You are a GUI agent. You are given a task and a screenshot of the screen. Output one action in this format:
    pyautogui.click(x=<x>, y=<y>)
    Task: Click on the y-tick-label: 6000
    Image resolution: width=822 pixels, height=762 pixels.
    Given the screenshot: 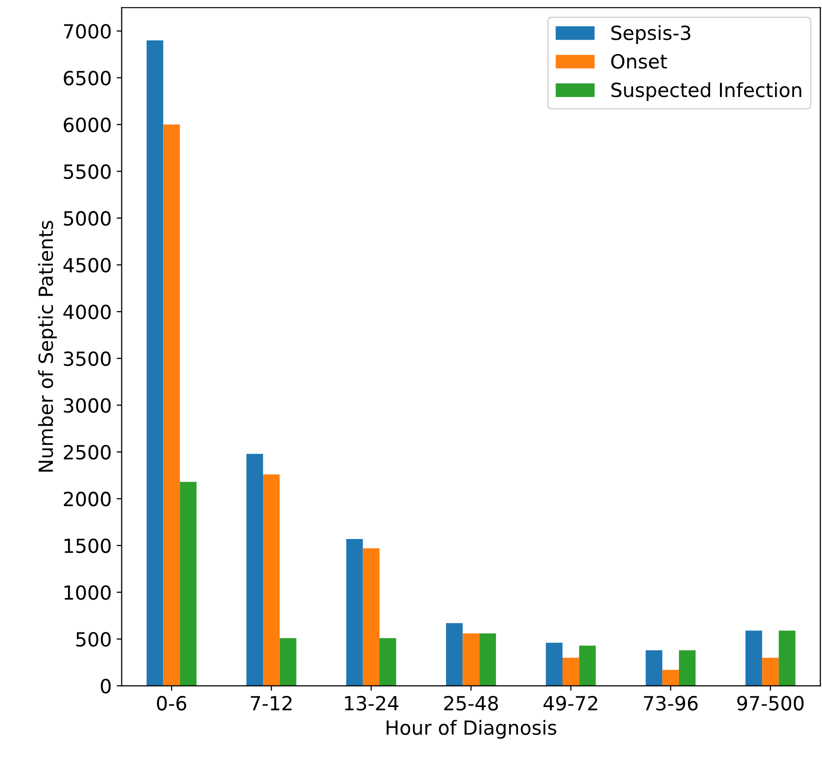 What is the action you would take?
    pyautogui.click(x=87, y=125)
    